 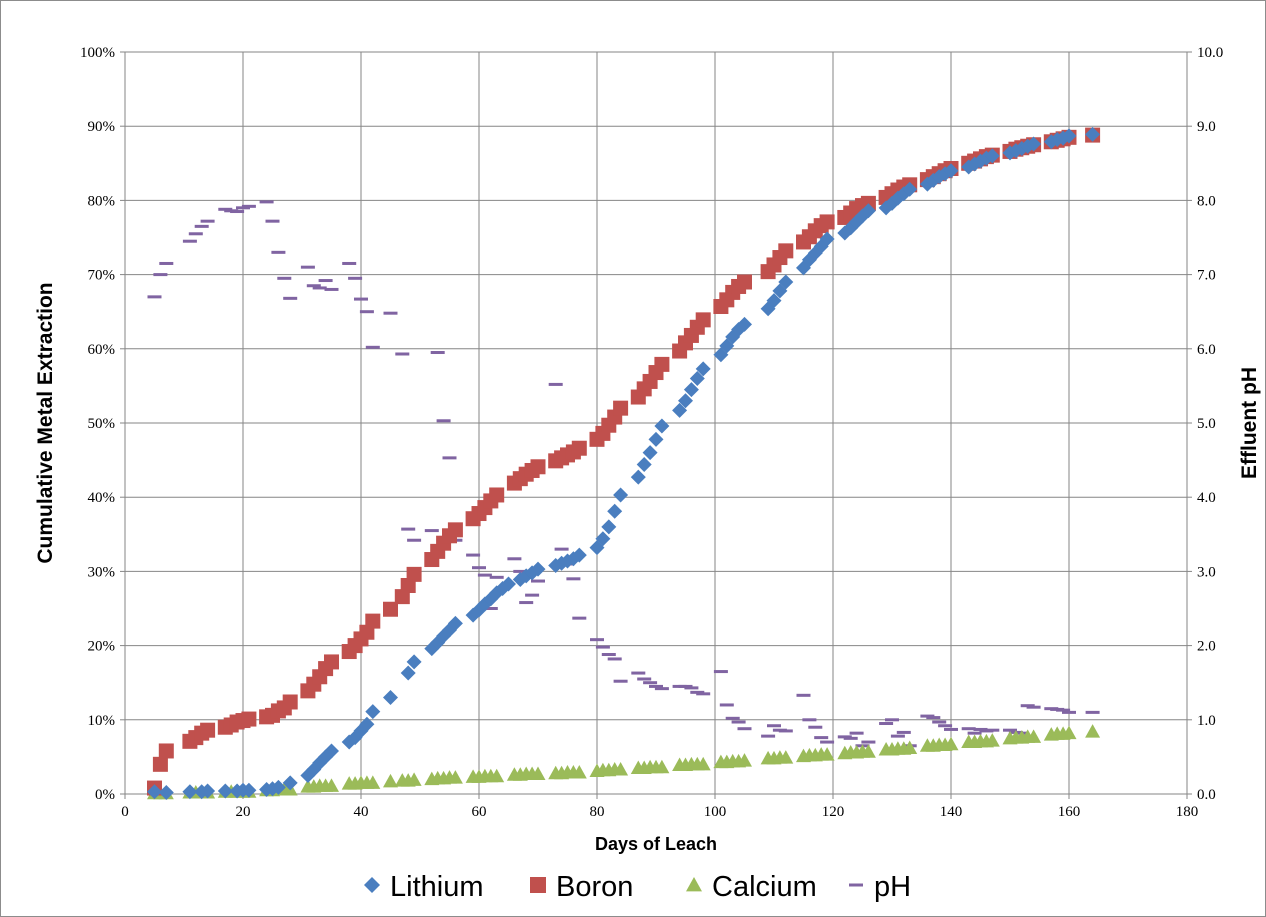 What do you see at coordinates (1206, 721) in the screenshot?
I see `y2-tick-label: 1.0` at bounding box center [1206, 721].